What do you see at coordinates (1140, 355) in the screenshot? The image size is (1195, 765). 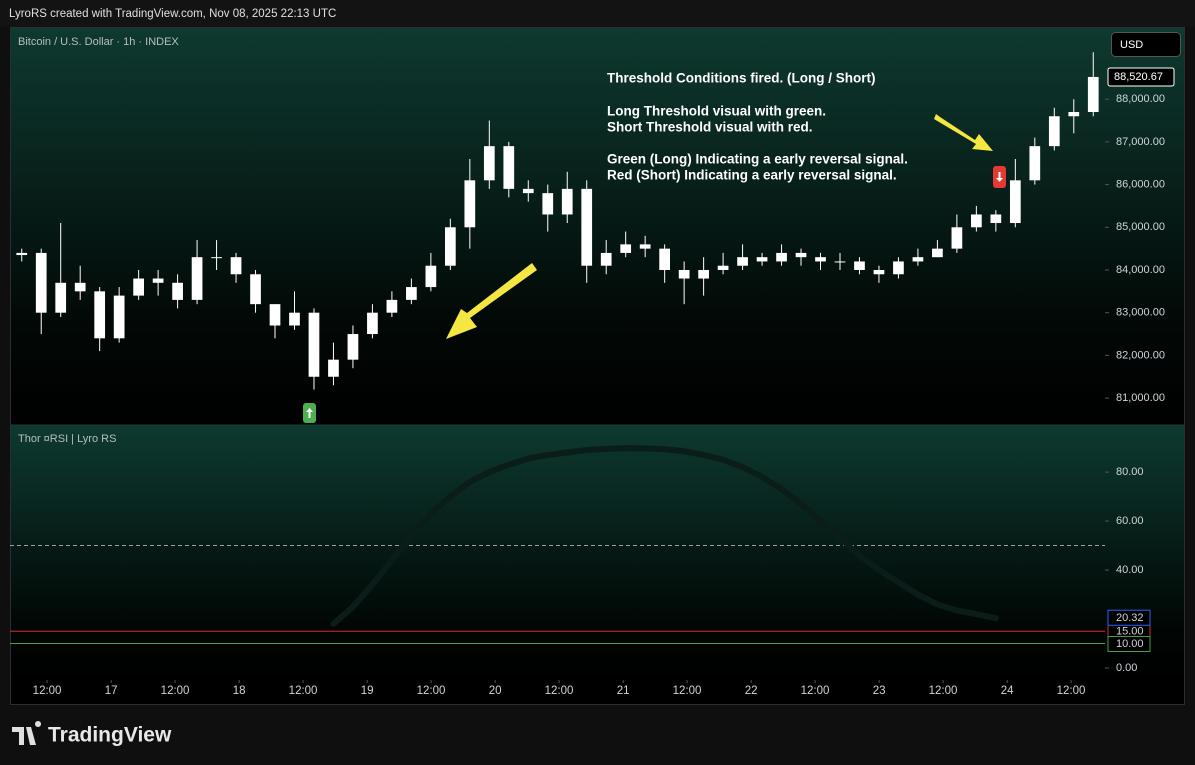 I see `y-tick-label: 82,000.00` at bounding box center [1140, 355].